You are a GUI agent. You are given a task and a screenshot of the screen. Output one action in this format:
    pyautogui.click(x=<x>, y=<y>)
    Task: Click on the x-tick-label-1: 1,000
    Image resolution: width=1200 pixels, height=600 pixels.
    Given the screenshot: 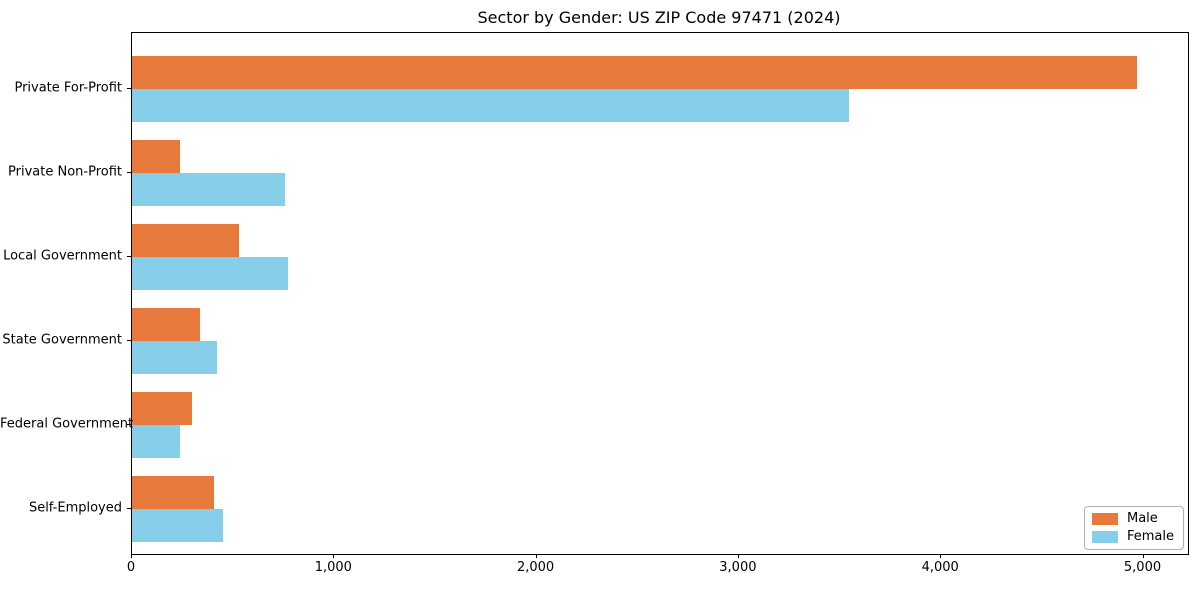 What is the action you would take?
    pyautogui.click(x=333, y=567)
    